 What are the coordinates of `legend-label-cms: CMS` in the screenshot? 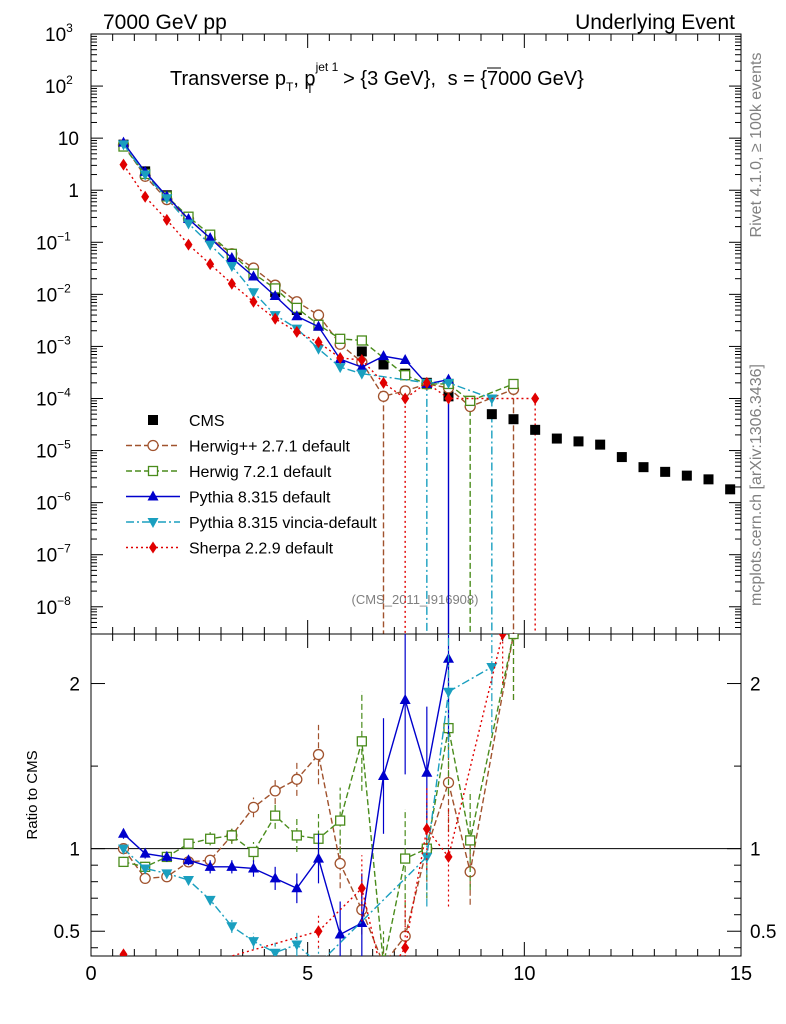 It's located at (207, 421).